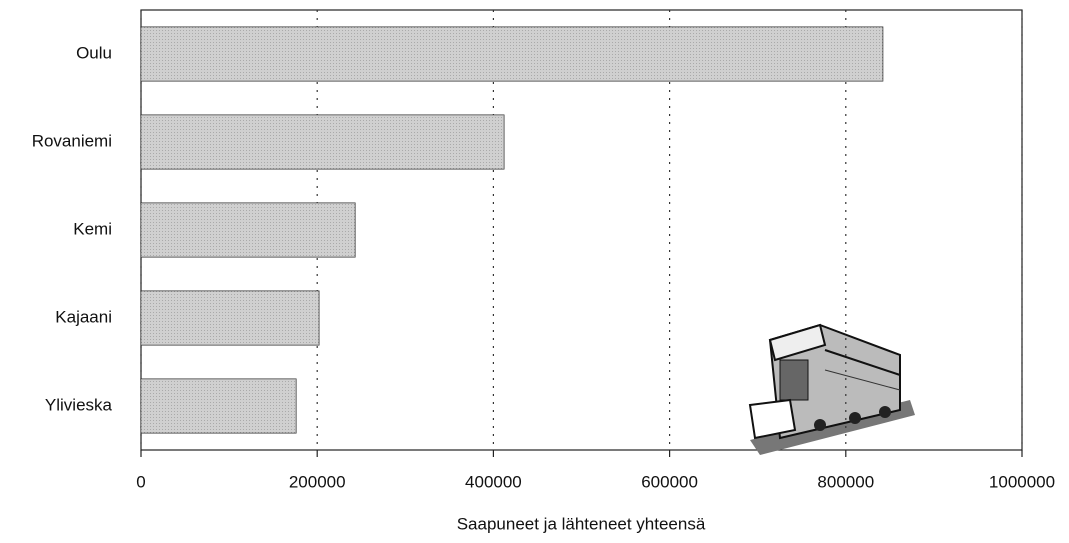 The width and height of the screenshot is (1069, 543). What do you see at coordinates (831, 389) in the screenshot?
I see `train-illustration` at bounding box center [831, 389].